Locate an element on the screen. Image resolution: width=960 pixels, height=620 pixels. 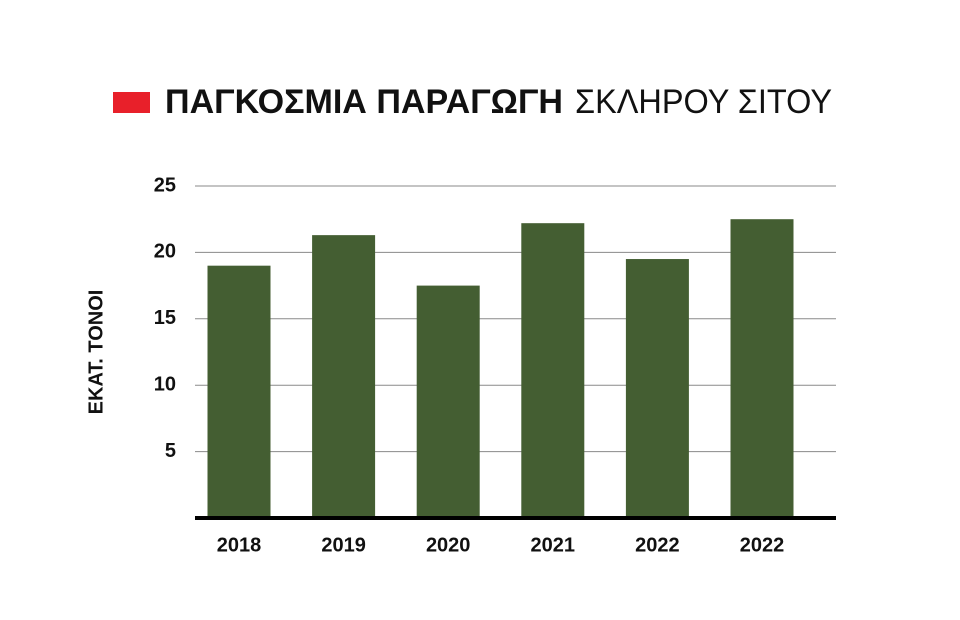
y-axis-label: ΕΚΑΤ. ΤΟΝΟΙ is located at coordinates (96, 352).